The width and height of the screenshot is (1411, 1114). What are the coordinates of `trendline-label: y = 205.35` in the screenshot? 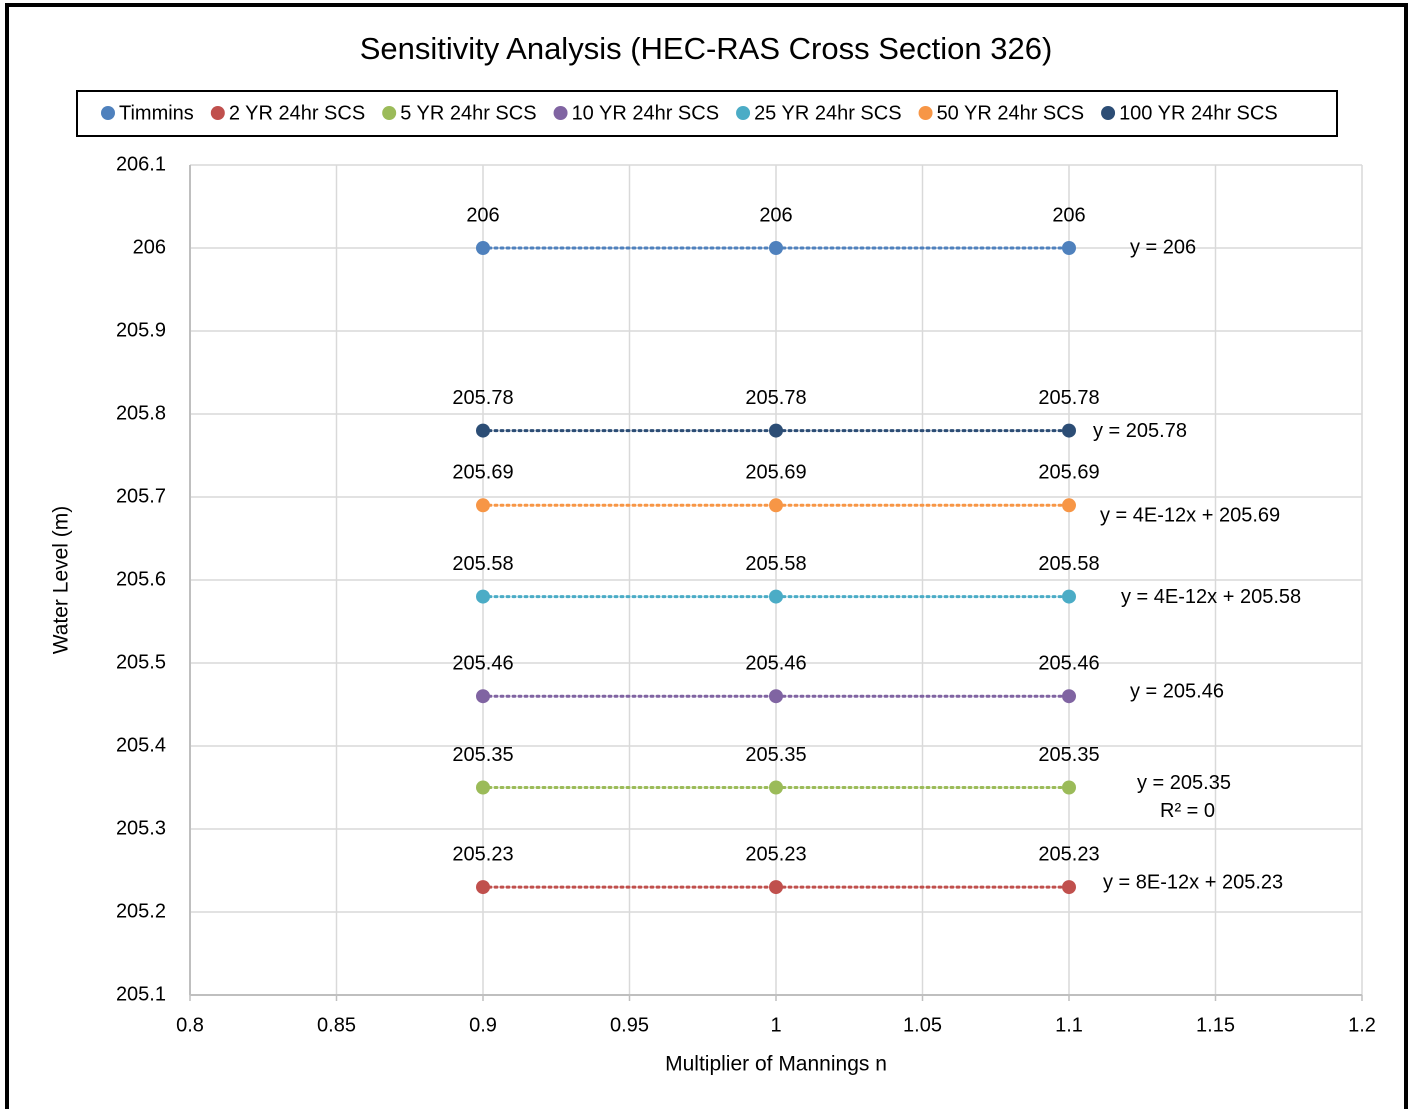 It's located at (1184, 783).